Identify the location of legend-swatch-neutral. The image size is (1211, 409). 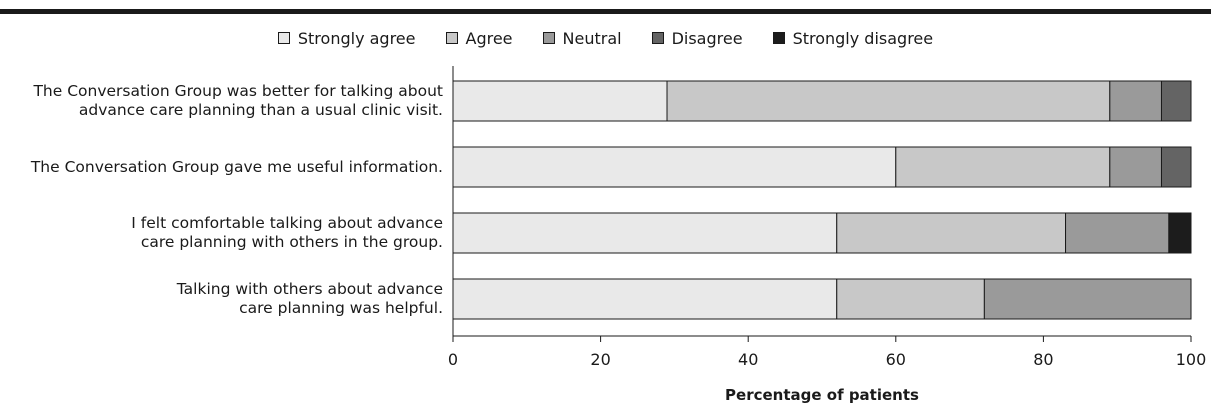
(548, 38).